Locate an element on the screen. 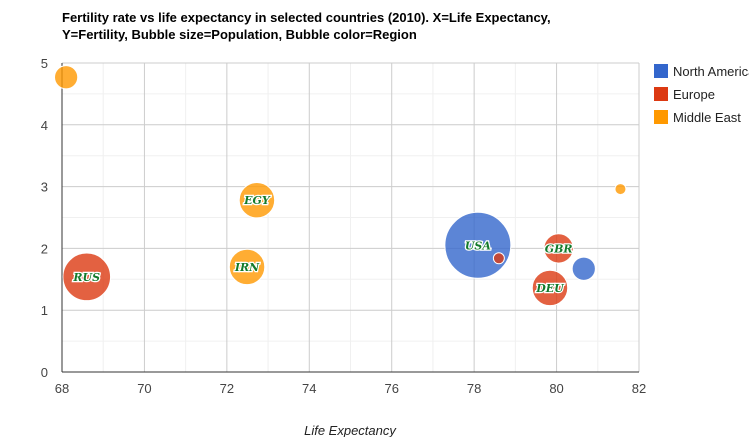  bubble-deu is located at coordinates (550, 288).